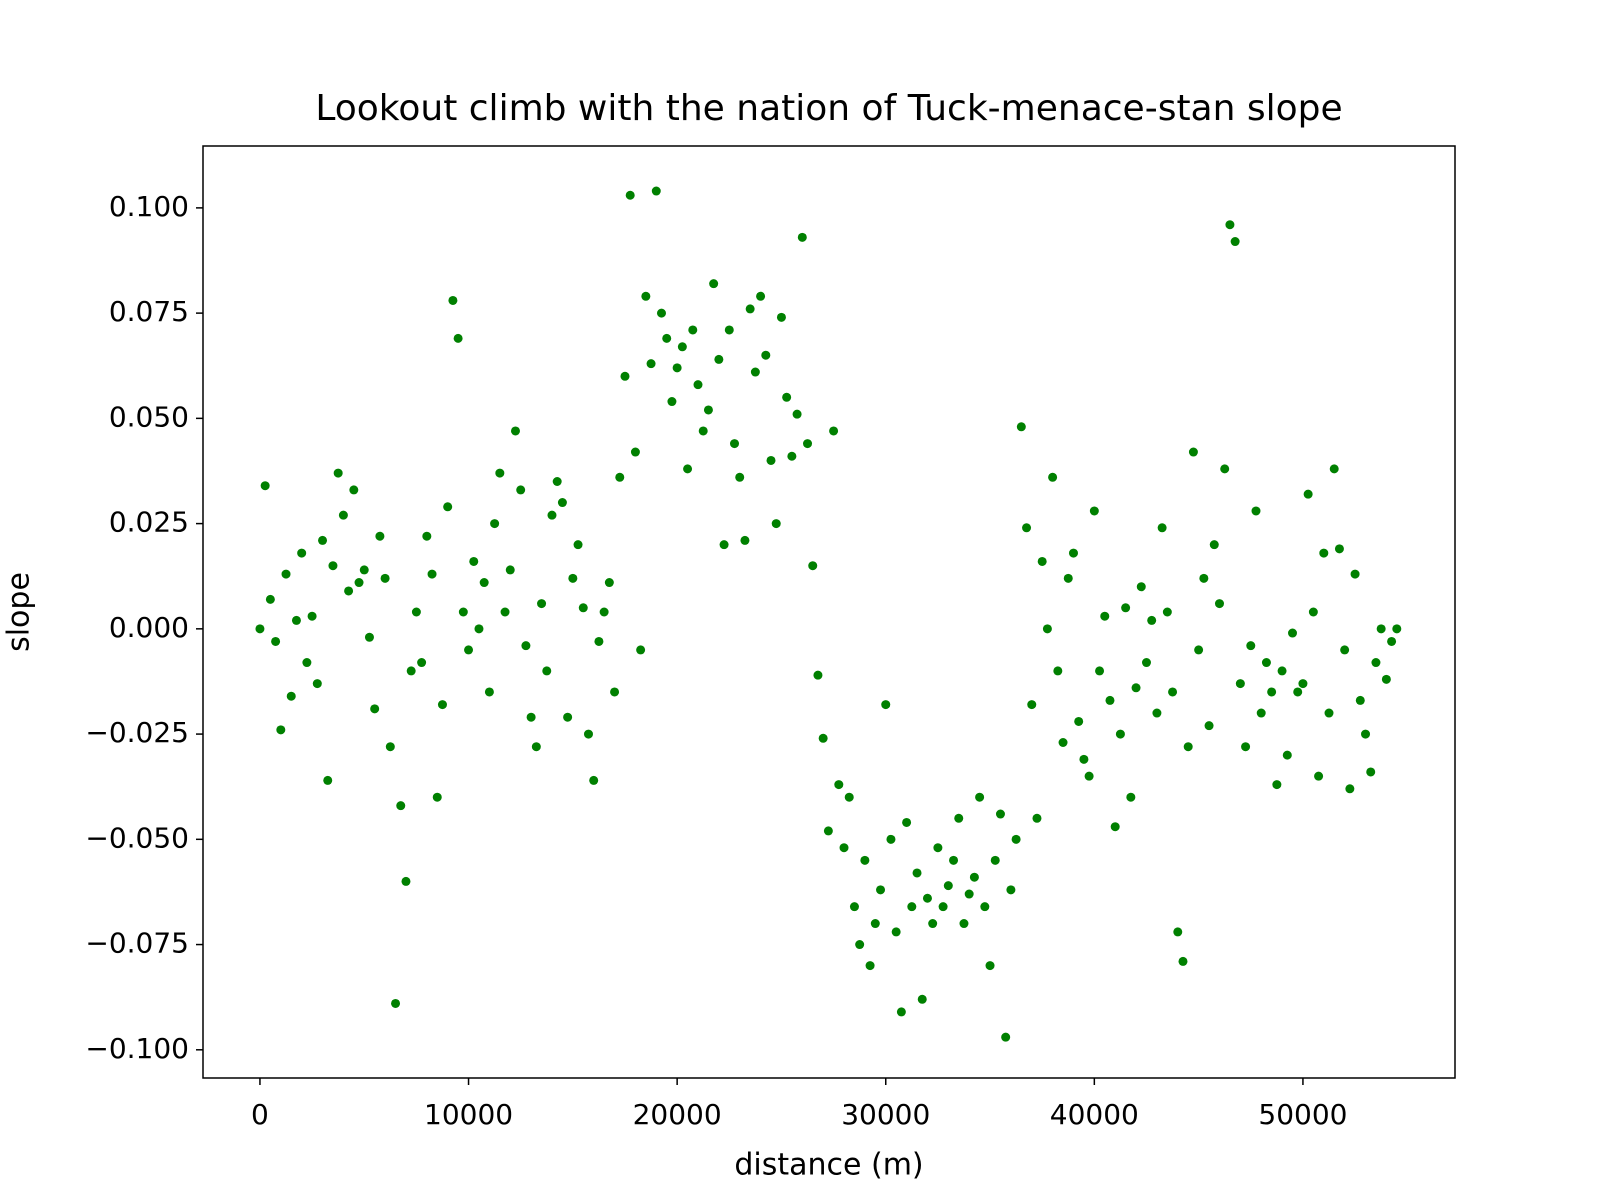  I want to click on x-axis-label: distance (m), so click(828, 1165).